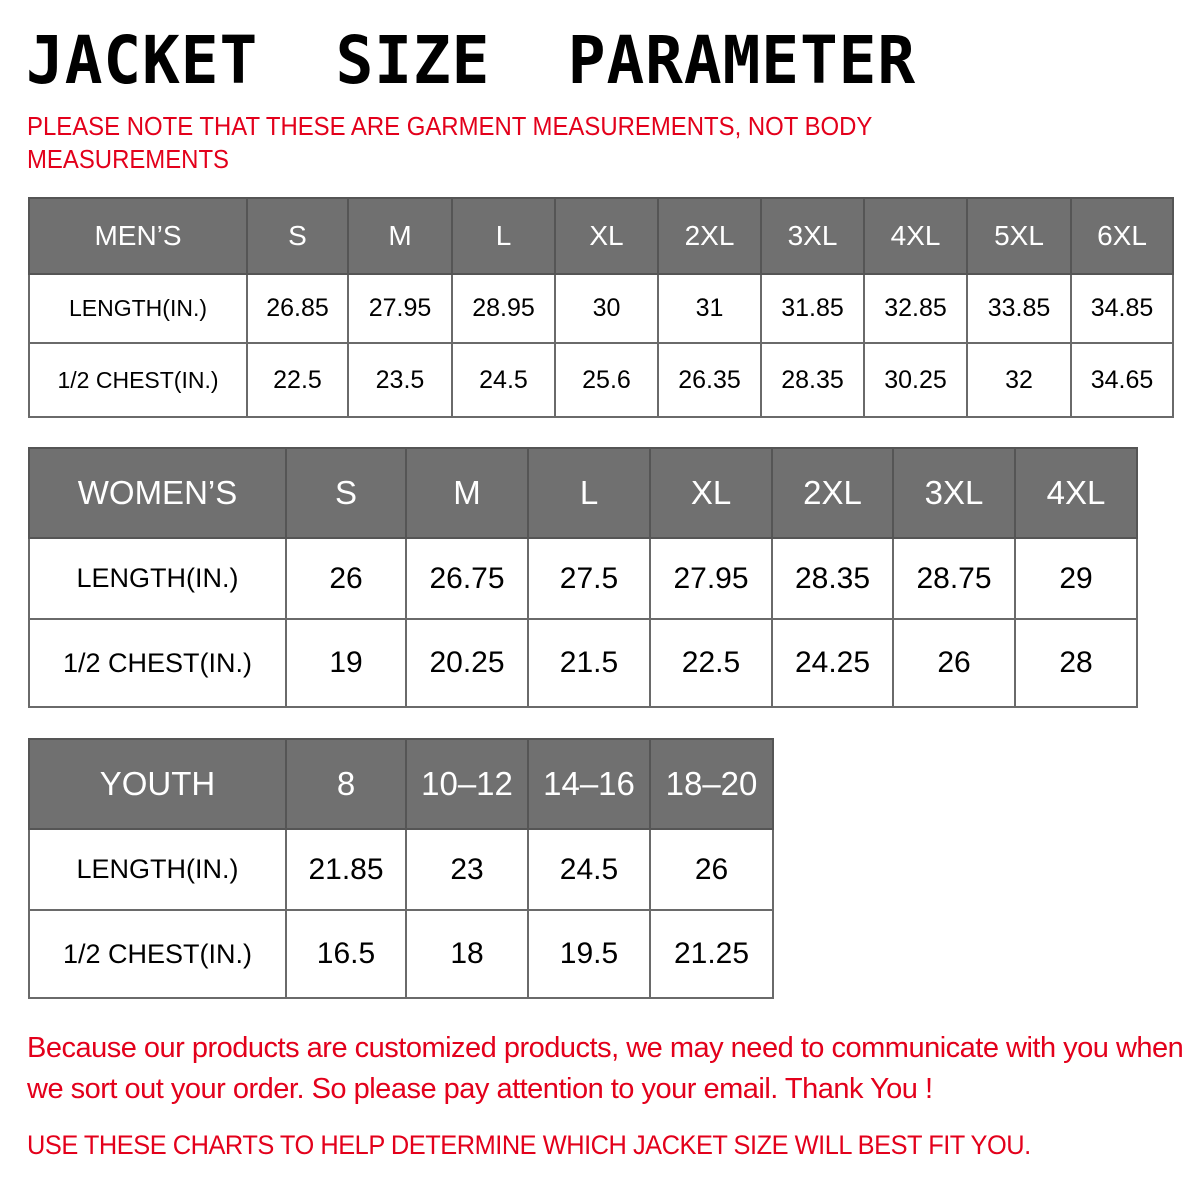 The width and height of the screenshot is (1200, 1200). What do you see at coordinates (1122, 380) in the screenshot?
I see `measurement-cell: 34.65` at bounding box center [1122, 380].